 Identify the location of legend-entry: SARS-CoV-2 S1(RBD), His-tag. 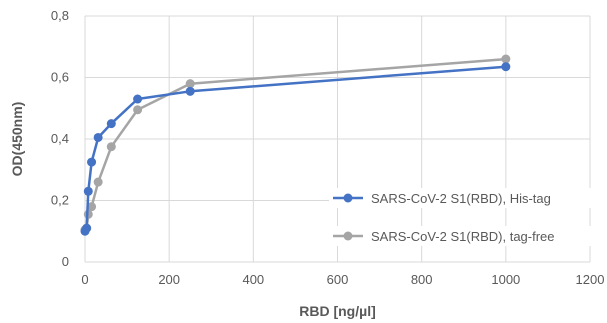
(460, 198).